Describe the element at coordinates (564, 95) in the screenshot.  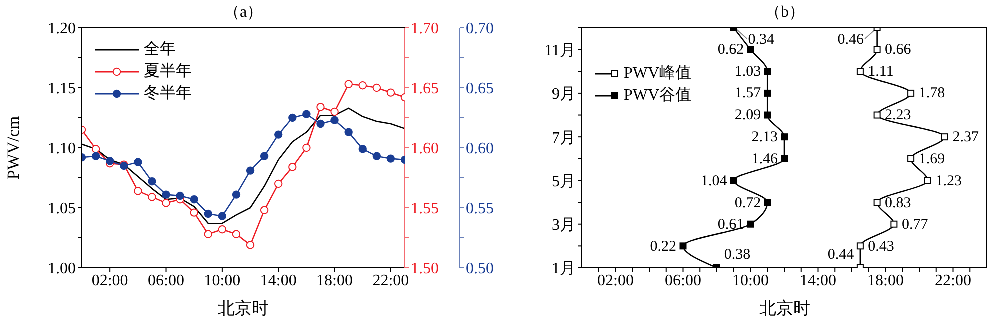
I see `y-tick-label: 9月` at that location.